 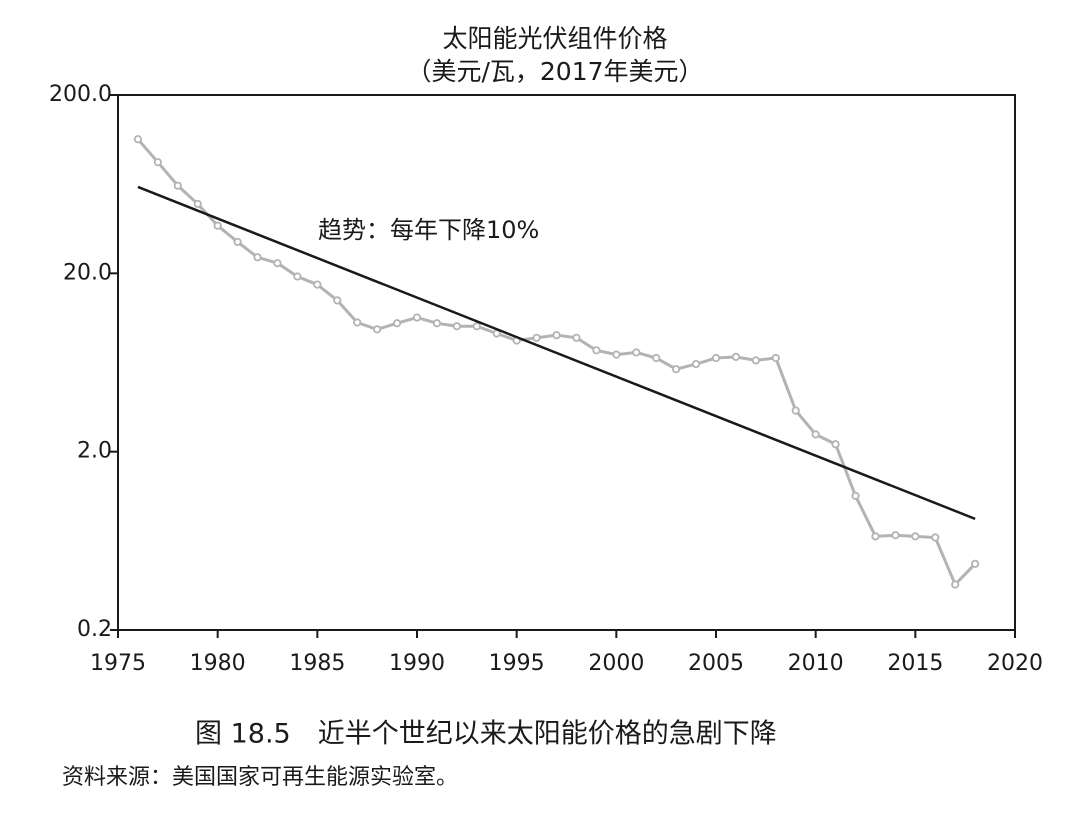 What do you see at coordinates (486, 734) in the screenshot?
I see `caption: 图 18.5 近半个世纪以来太阳能价格的急剧下降` at bounding box center [486, 734].